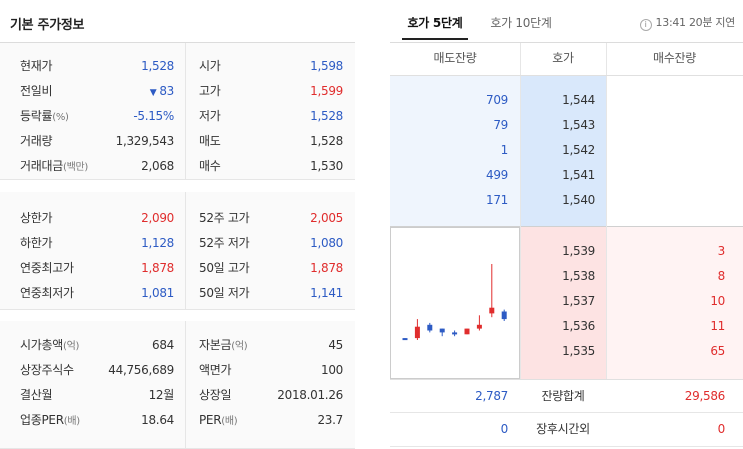 This screenshot has height=449, width=743. I want to click on info-label: 50일 고가, so click(224, 268).